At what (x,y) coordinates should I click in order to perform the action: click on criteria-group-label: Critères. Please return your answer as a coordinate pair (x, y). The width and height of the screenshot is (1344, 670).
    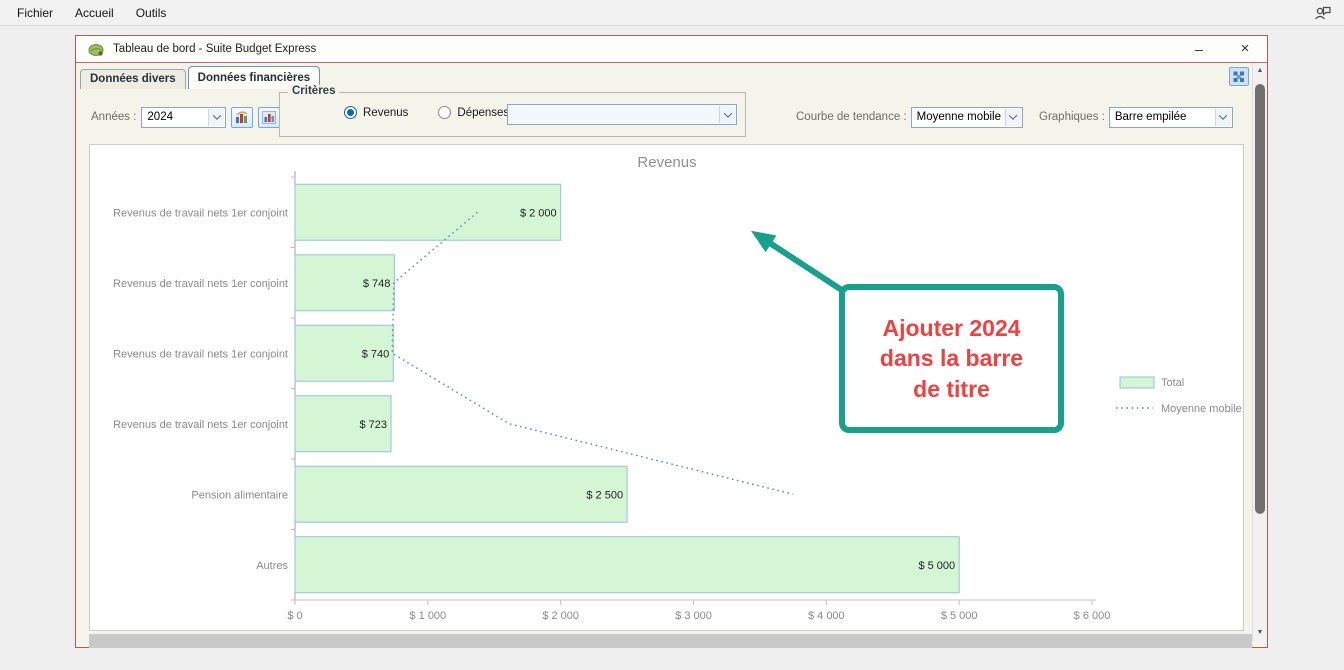
    Looking at the image, I should click on (314, 91).